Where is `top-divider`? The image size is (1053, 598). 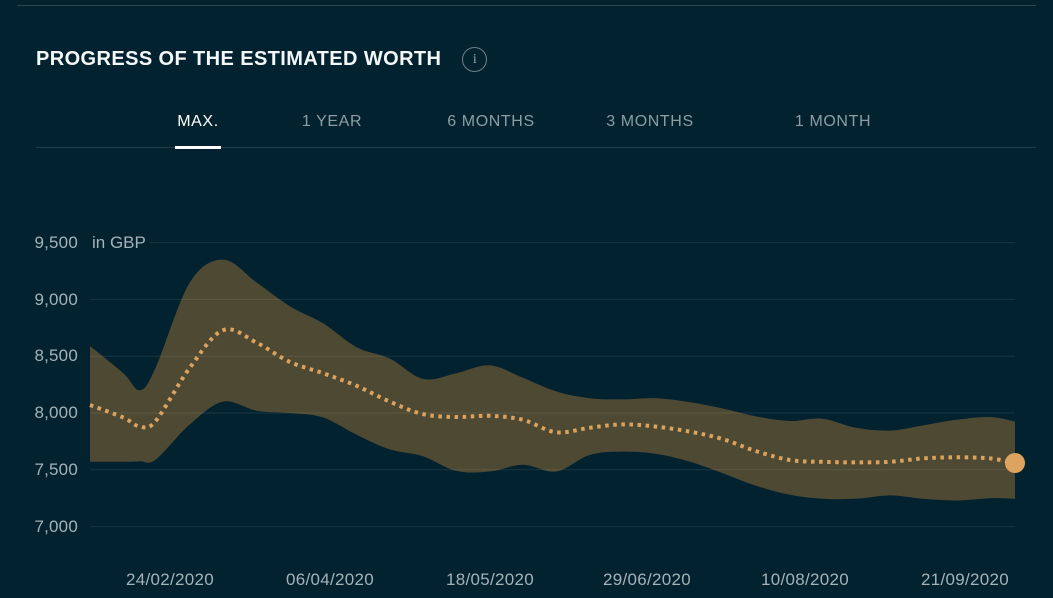 top-divider is located at coordinates (526, 5).